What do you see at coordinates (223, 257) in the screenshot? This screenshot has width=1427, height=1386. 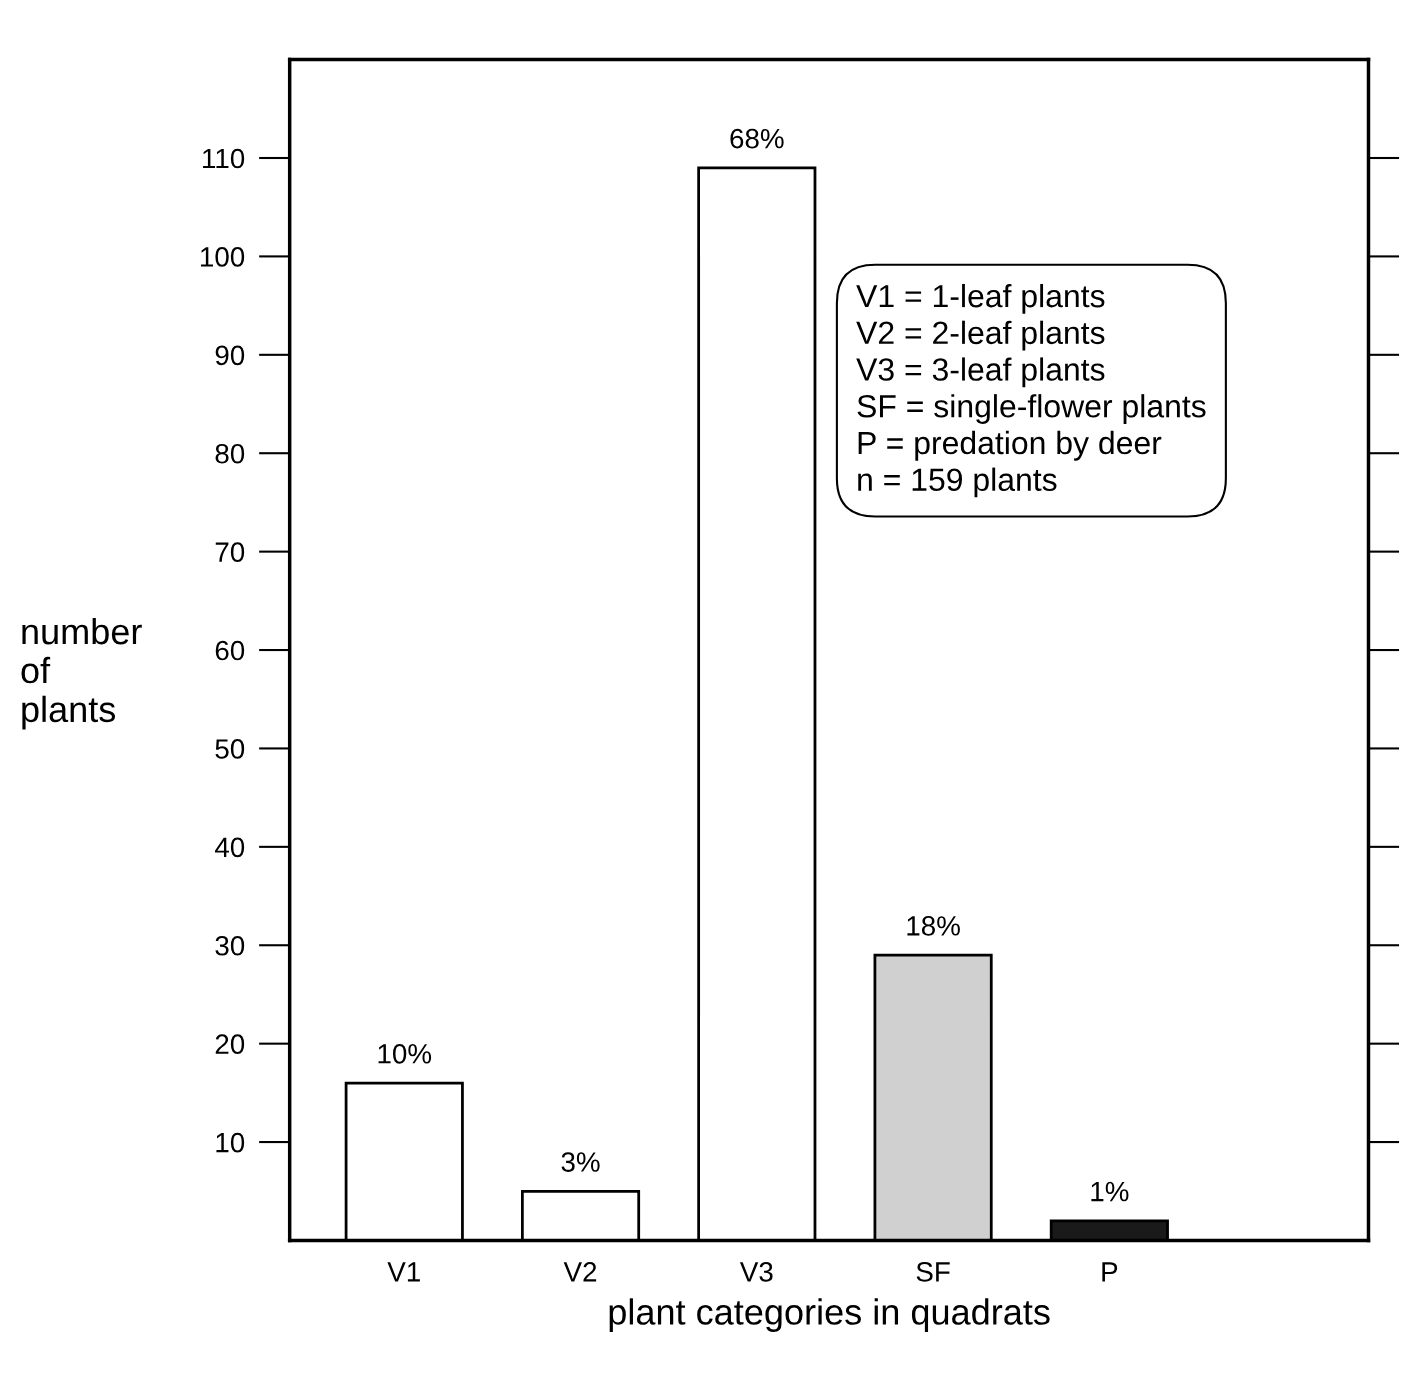 I see `y-tick-label: 100` at bounding box center [223, 257].